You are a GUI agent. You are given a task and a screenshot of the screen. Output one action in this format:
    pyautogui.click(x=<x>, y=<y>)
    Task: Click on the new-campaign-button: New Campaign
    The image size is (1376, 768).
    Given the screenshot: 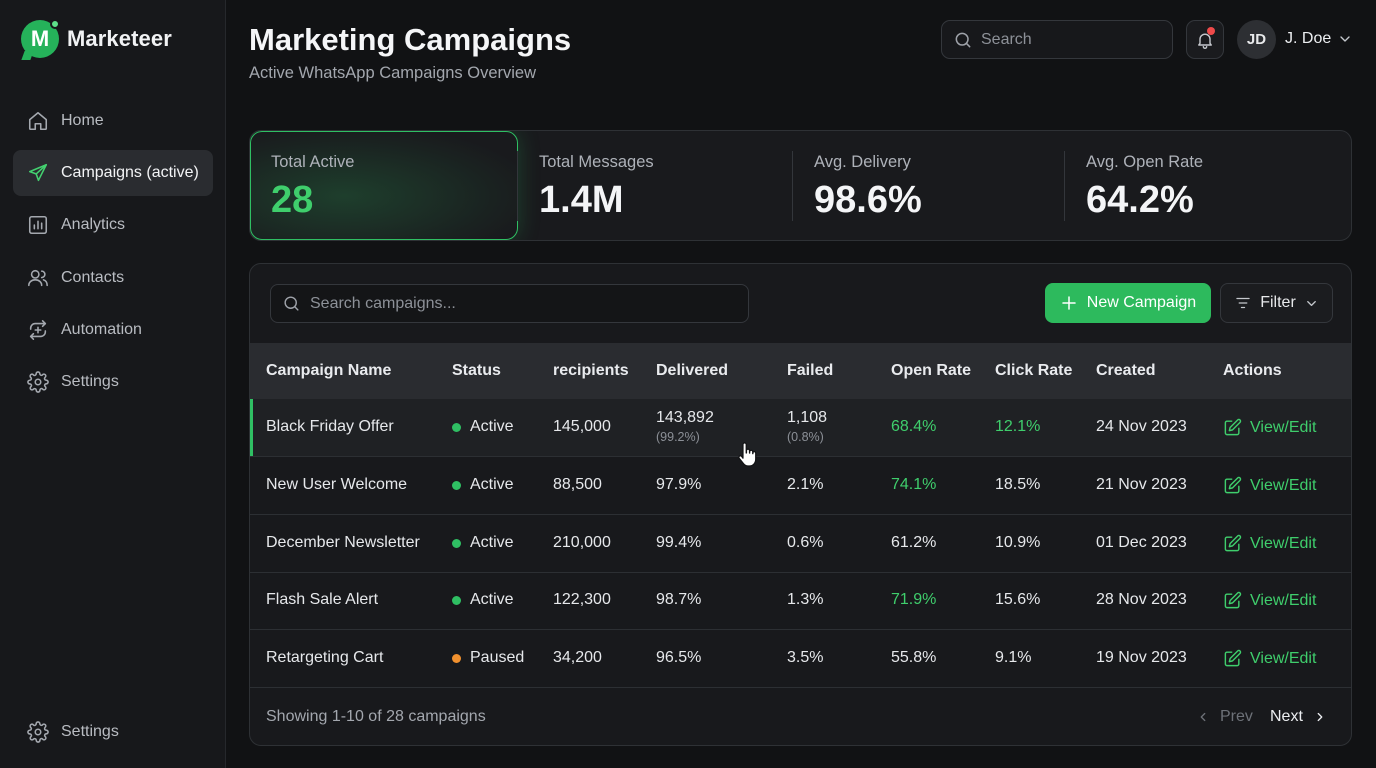 What is the action you would take?
    pyautogui.click(x=1128, y=303)
    